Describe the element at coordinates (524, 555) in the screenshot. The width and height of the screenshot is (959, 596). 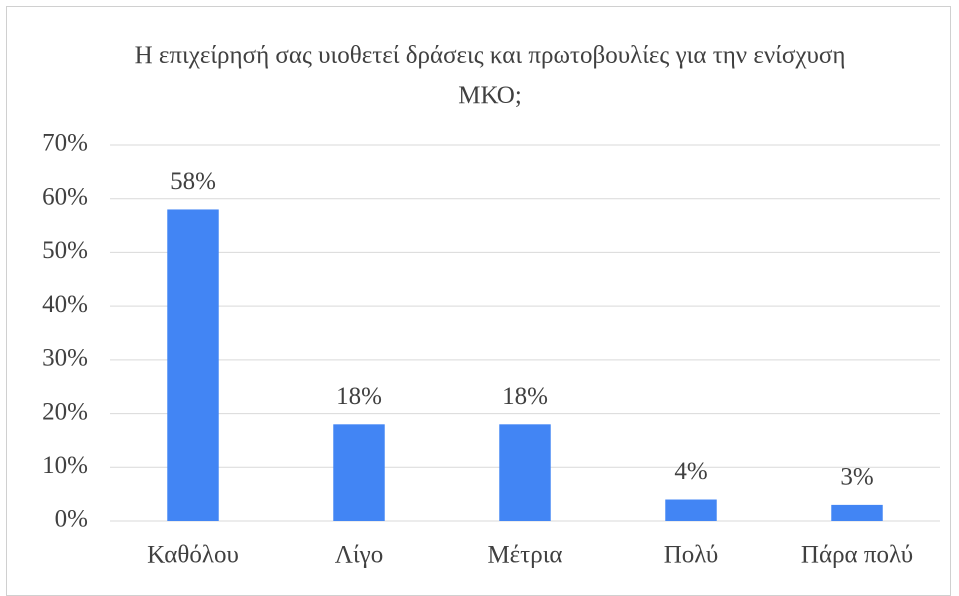
I see `x-tick-label: Μέτρια` at that location.